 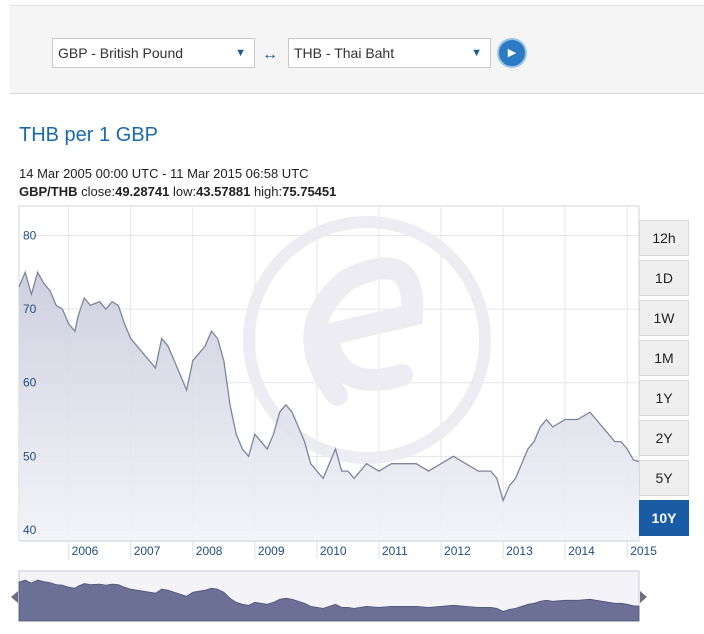 I want to click on x-tick-label: 2006, so click(x=85, y=551).